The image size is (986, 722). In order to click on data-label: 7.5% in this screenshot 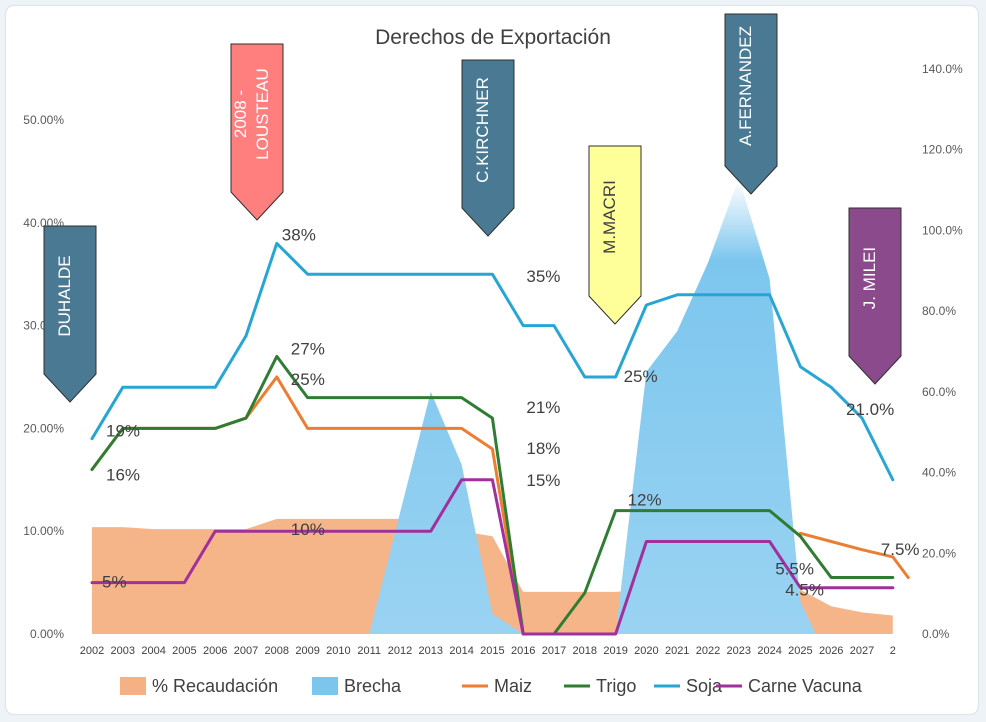, I will do `click(900, 549)`.